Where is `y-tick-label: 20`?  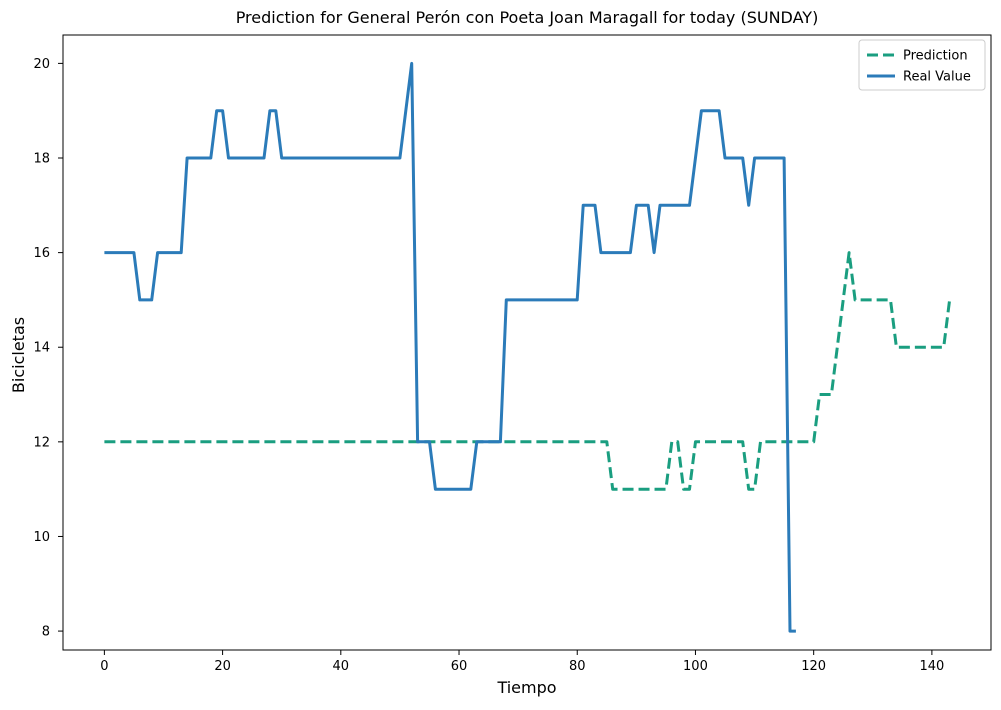
y-tick-label: 20 is located at coordinates (41, 64).